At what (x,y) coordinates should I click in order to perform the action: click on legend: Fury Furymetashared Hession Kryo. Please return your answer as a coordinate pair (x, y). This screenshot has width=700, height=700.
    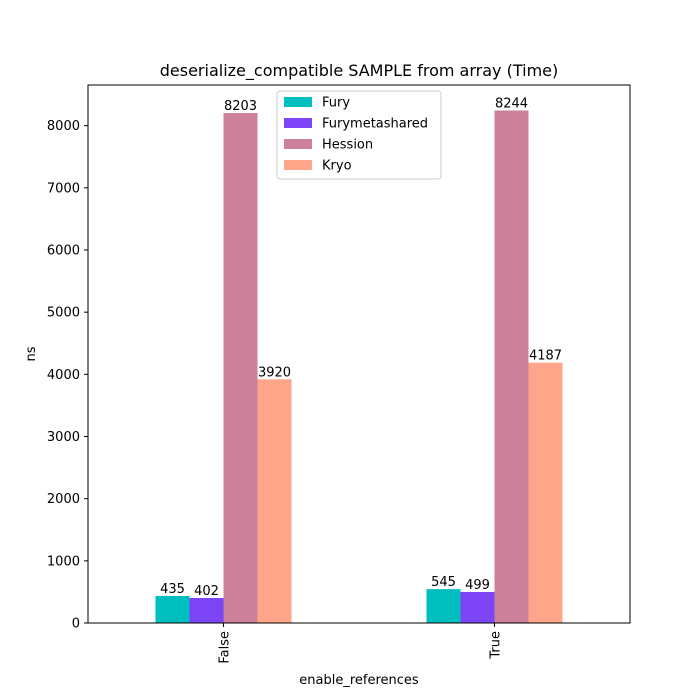
    Looking at the image, I should click on (359, 135).